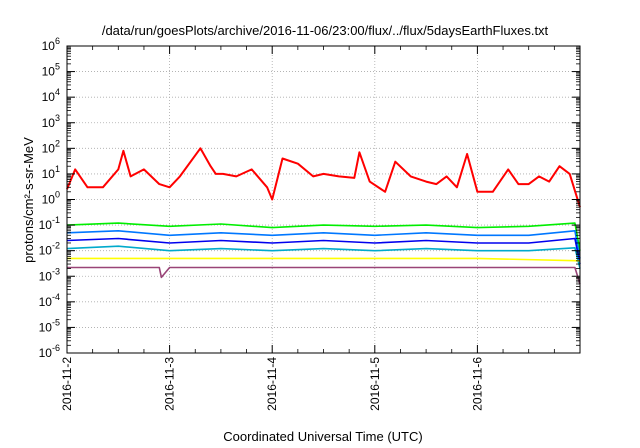  What do you see at coordinates (51, 172) in the screenshot?
I see `y-tick-label: 10¹` at bounding box center [51, 172].